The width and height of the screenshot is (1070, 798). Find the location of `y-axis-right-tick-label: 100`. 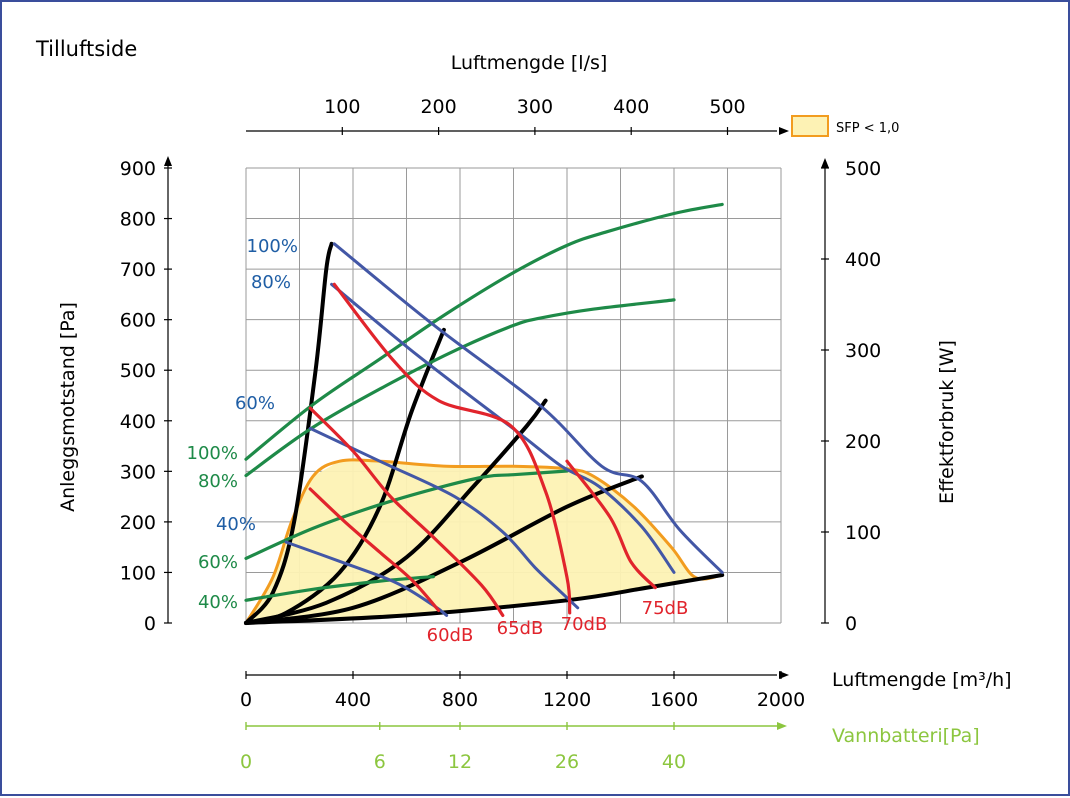

y-axis-right-tick-label: 100 is located at coordinates (863, 533).